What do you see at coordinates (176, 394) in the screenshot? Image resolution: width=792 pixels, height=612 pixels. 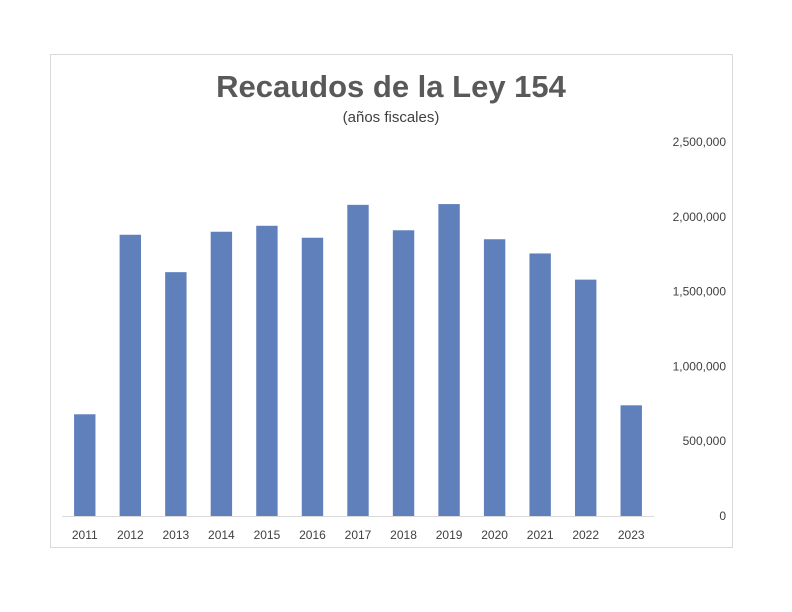 I see `bar-2013` at bounding box center [176, 394].